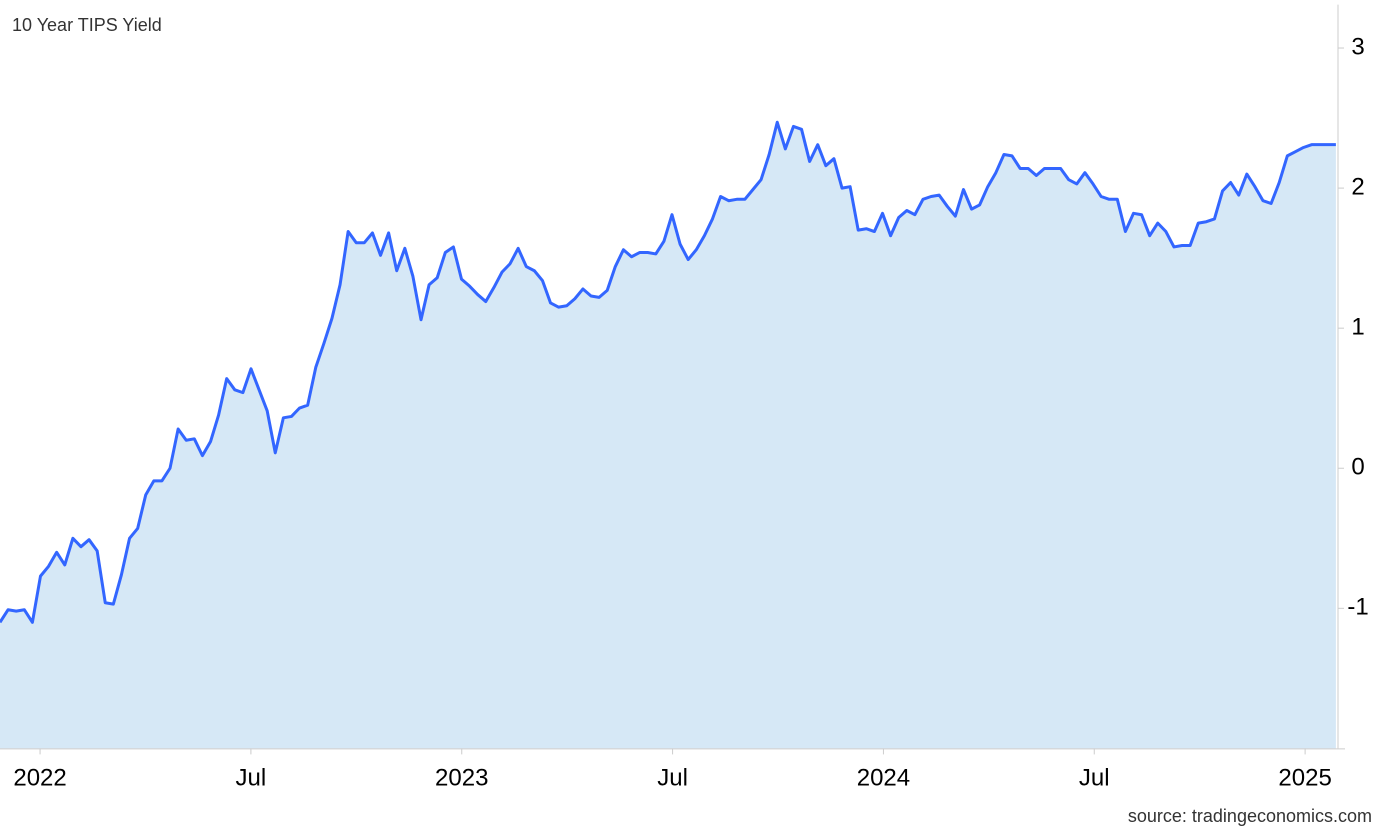 The image size is (1383, 835). What do you see at coordinates (39, 777) in the screenshot?
I see `x-tick-label: 2022` at bounding box center [39, 777].